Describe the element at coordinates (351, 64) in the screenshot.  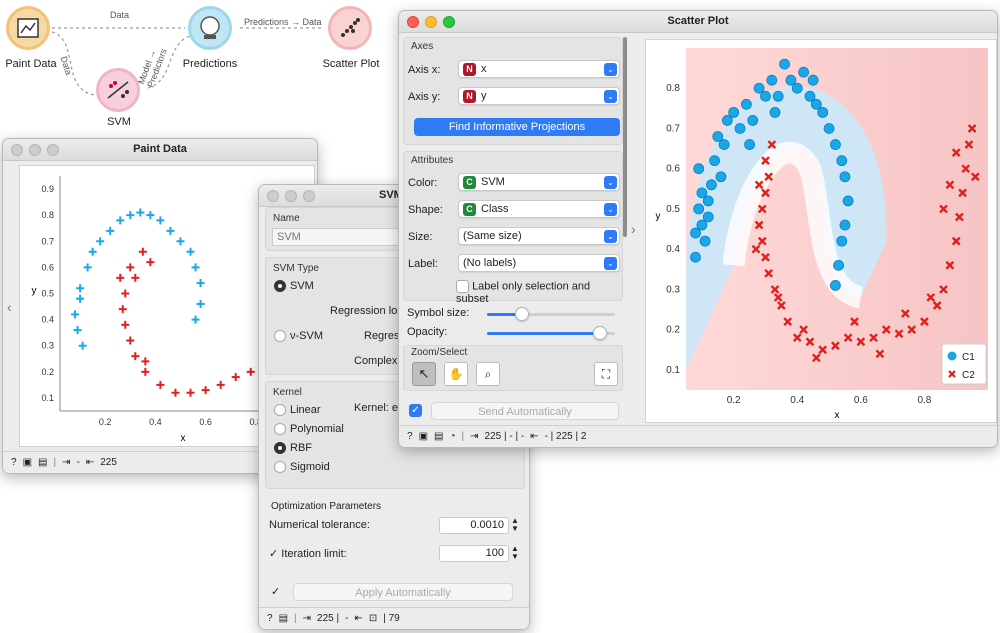
I see `node-label-scatter-plot: Scatter Plot` at that location.